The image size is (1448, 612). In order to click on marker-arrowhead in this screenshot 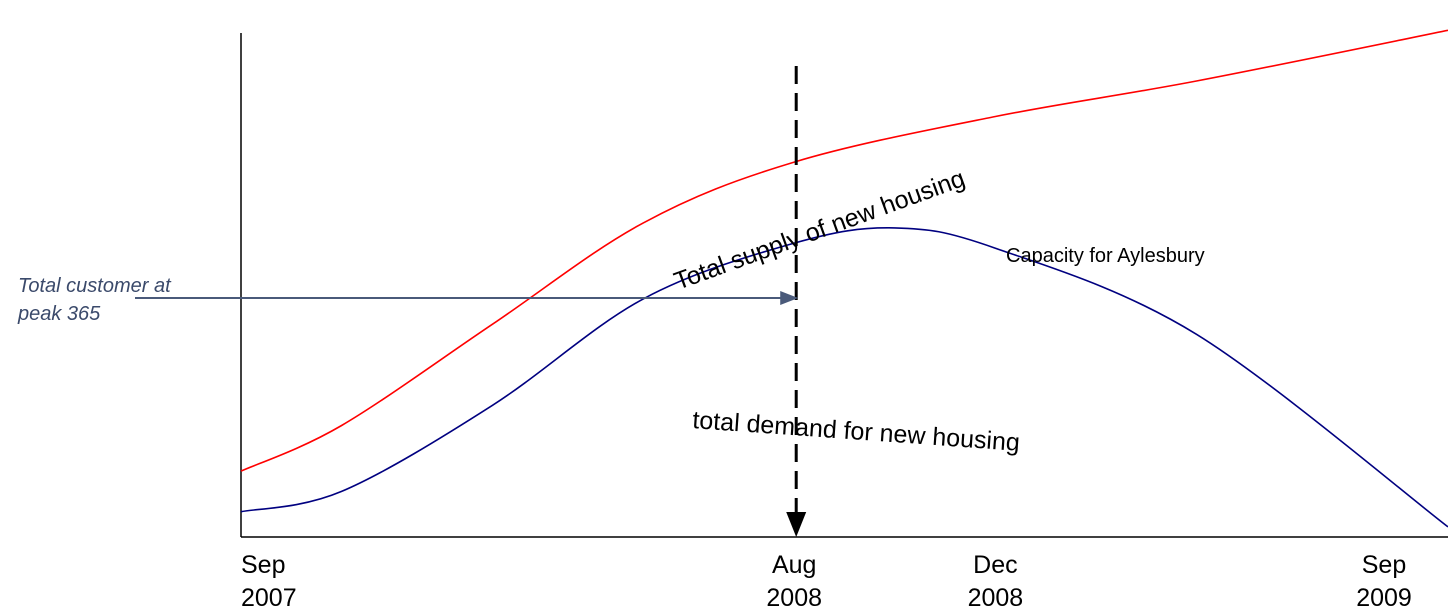, I will do `click(796, 524)`.